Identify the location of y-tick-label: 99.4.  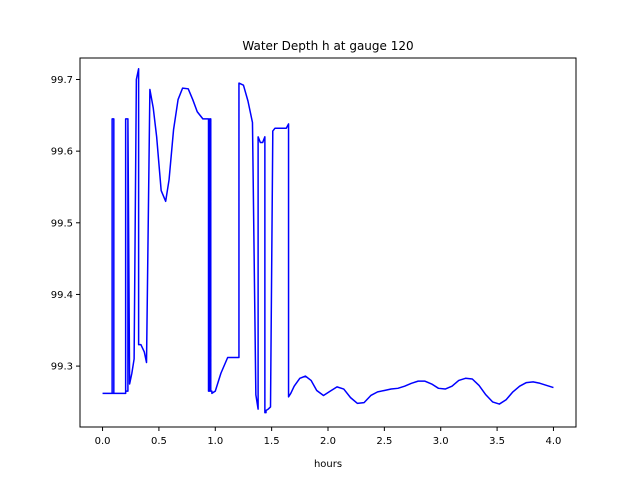
(62, 295).